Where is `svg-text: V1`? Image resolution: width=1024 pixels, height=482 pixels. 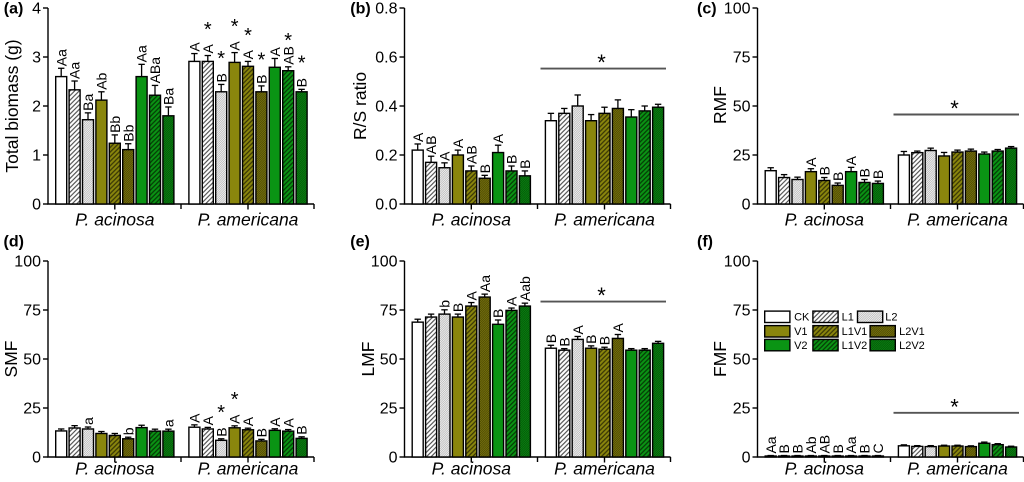
svg-text: V1 is located at coordinates (800, 332).